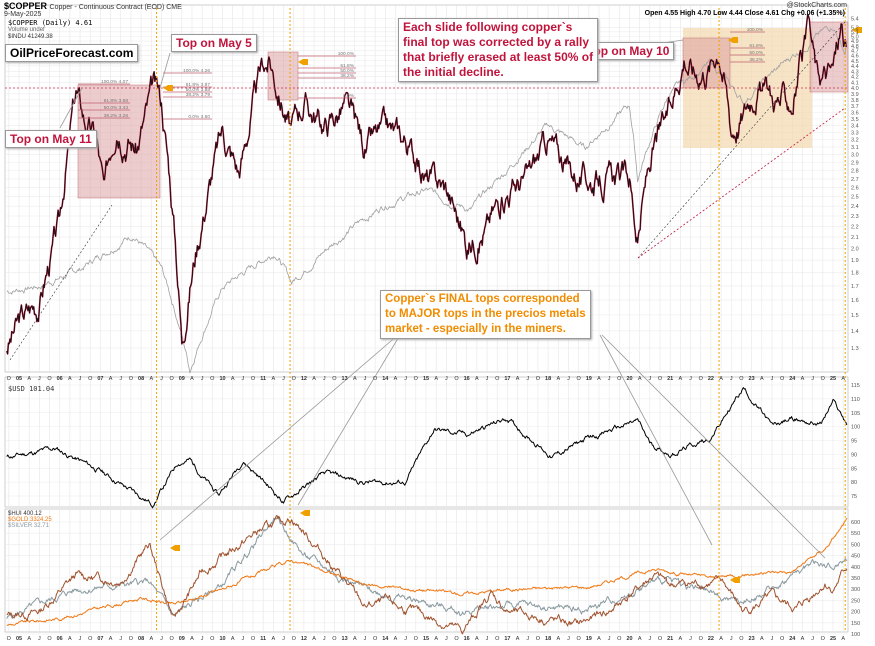  What do you see at coordinates (385, 639) in the screenshot?
I see `x-tick-label: 14` at bounding box center [385, 639].